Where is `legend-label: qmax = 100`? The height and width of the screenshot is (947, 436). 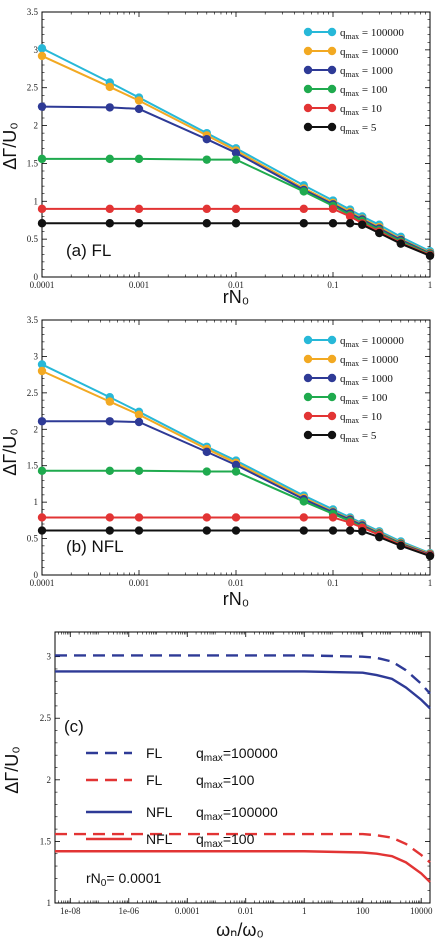 legend-label: qmax = 100 is located at coordinates (364, 399).